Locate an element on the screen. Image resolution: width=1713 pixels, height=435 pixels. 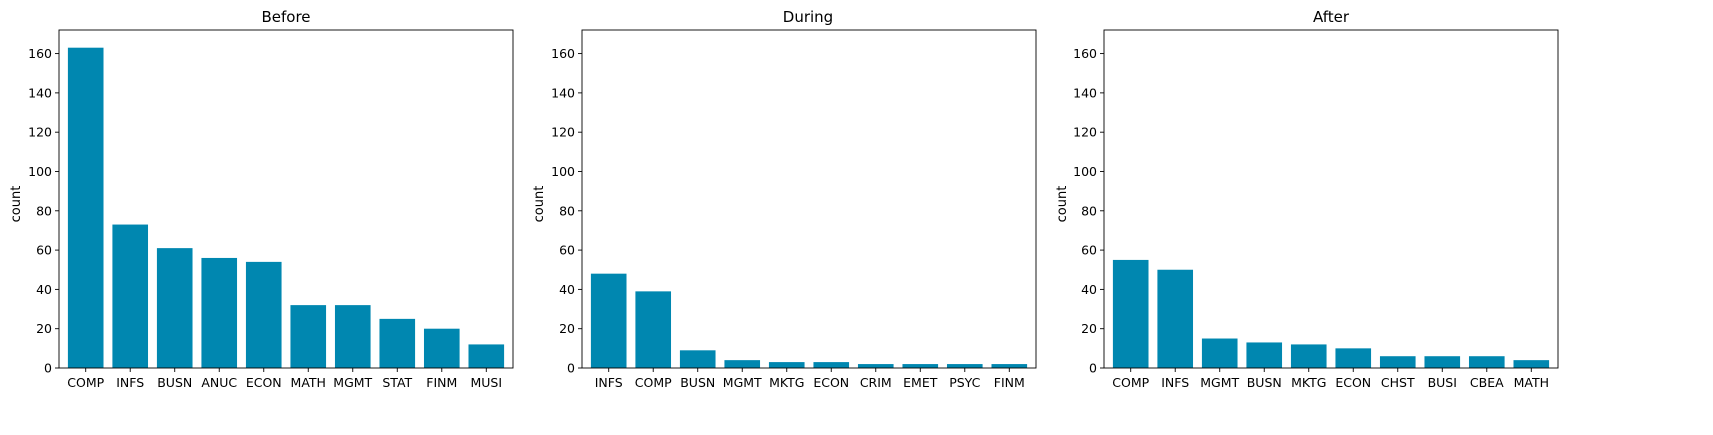
bar-emet is located at coordinates (920, 366).